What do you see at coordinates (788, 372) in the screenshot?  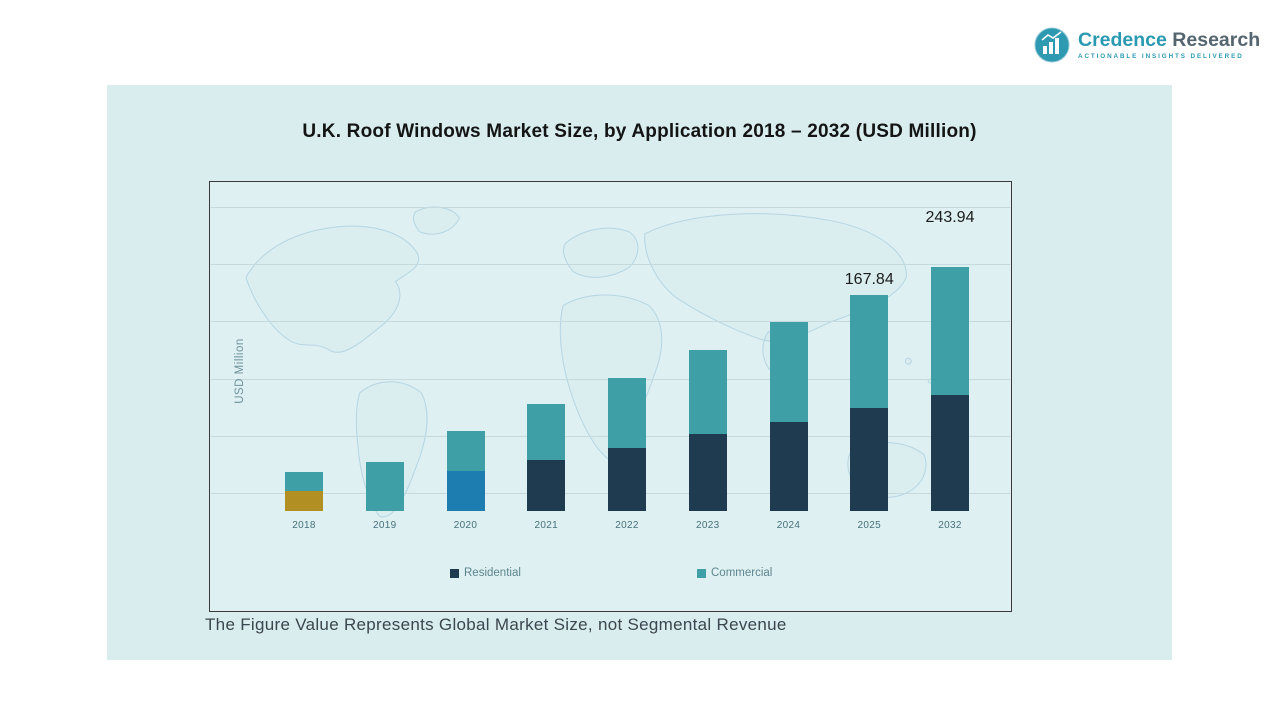 I see `bar-segment-commercial-2024` at bounding box center [788, 372].